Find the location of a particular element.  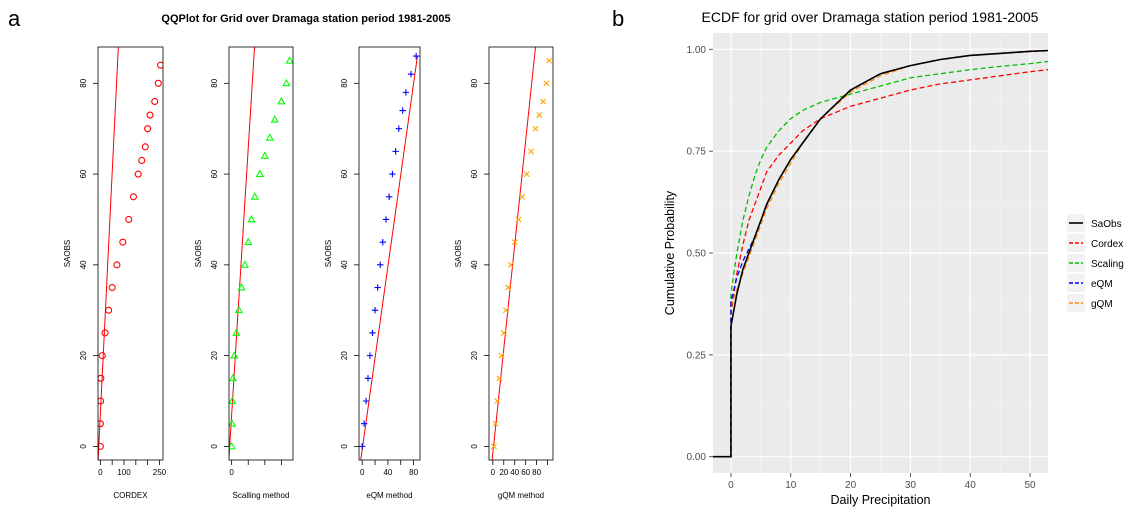

qq-panel-2: 0 20 40 60 80 0 SAOBS Scalling method is located at coordinates (244, 273).